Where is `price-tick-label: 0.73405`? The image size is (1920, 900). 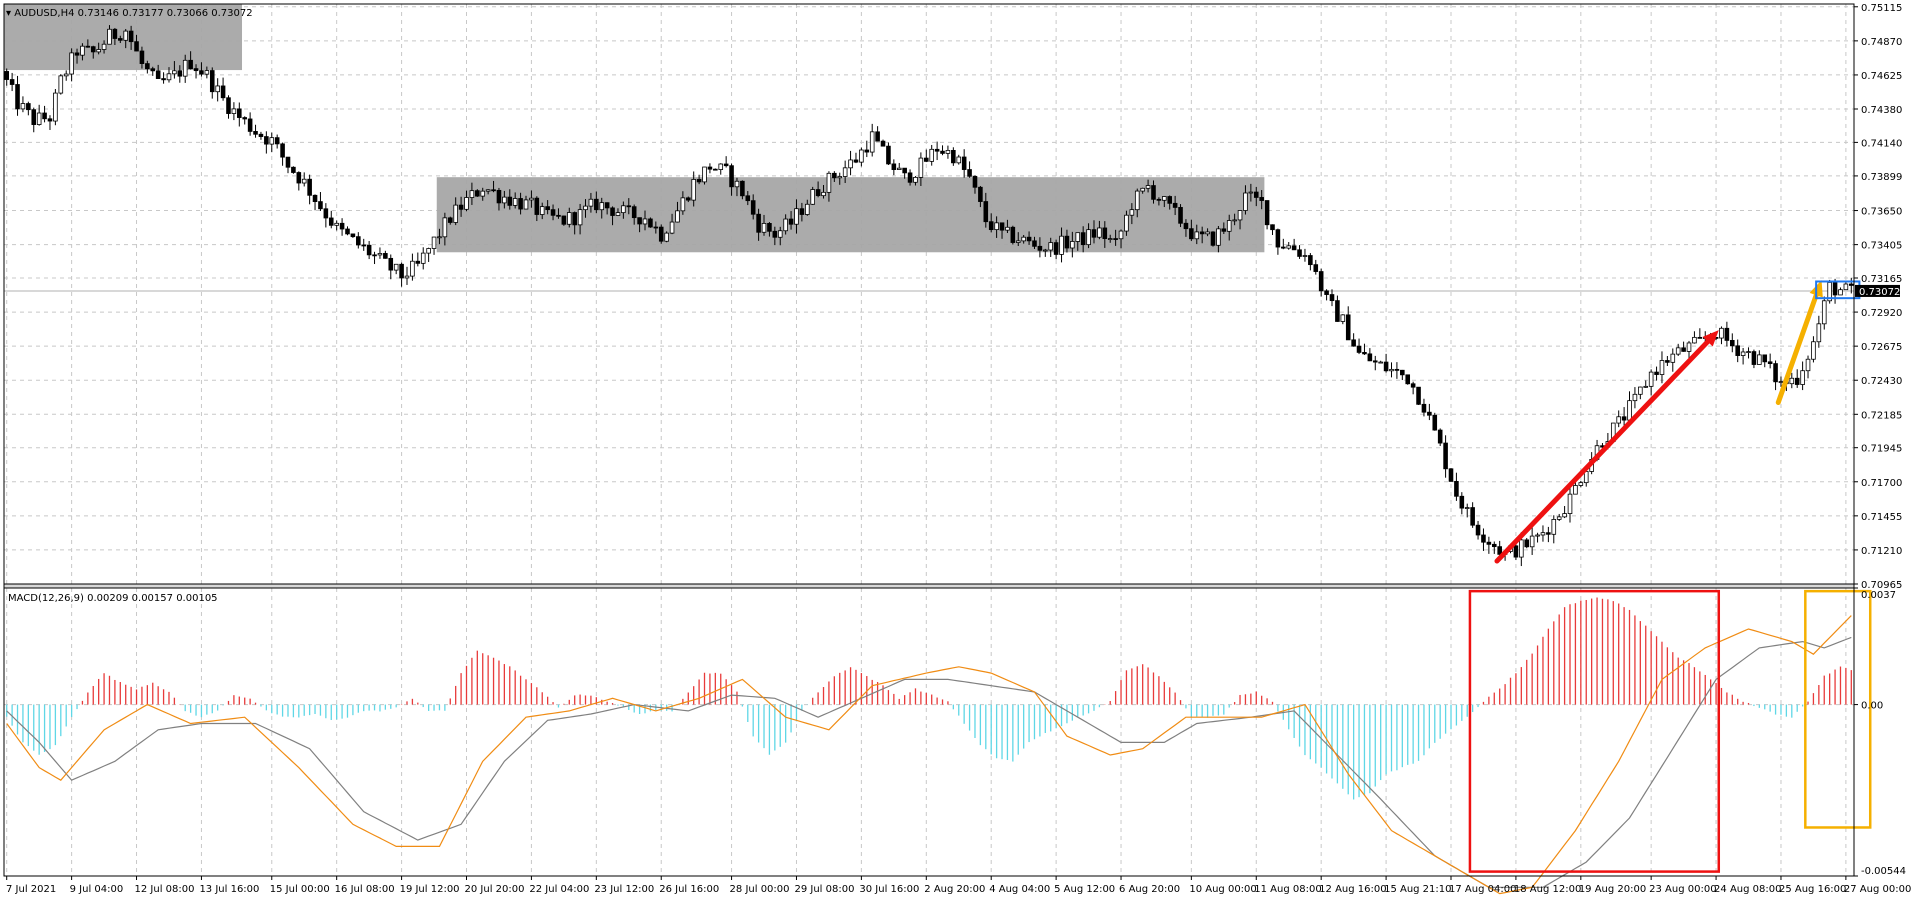
price-tick-label: 0.73405 is located at coordinates (1881, 246).